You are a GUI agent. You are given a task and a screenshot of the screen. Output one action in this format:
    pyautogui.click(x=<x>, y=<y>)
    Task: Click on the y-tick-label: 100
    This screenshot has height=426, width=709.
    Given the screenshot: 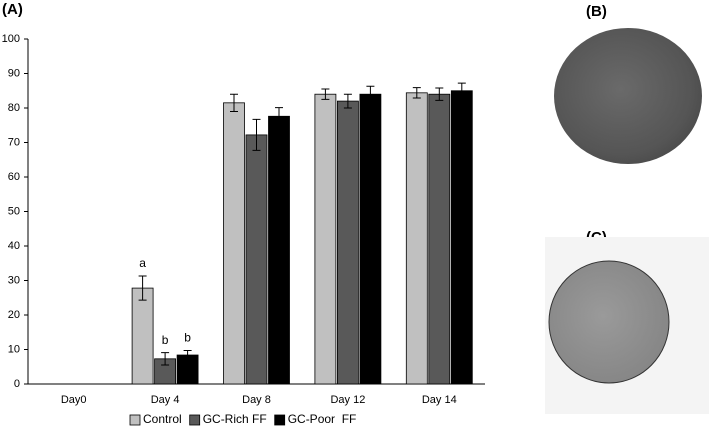 What is the action you would take?
    pyautogui.click(x=11, y=39)
    